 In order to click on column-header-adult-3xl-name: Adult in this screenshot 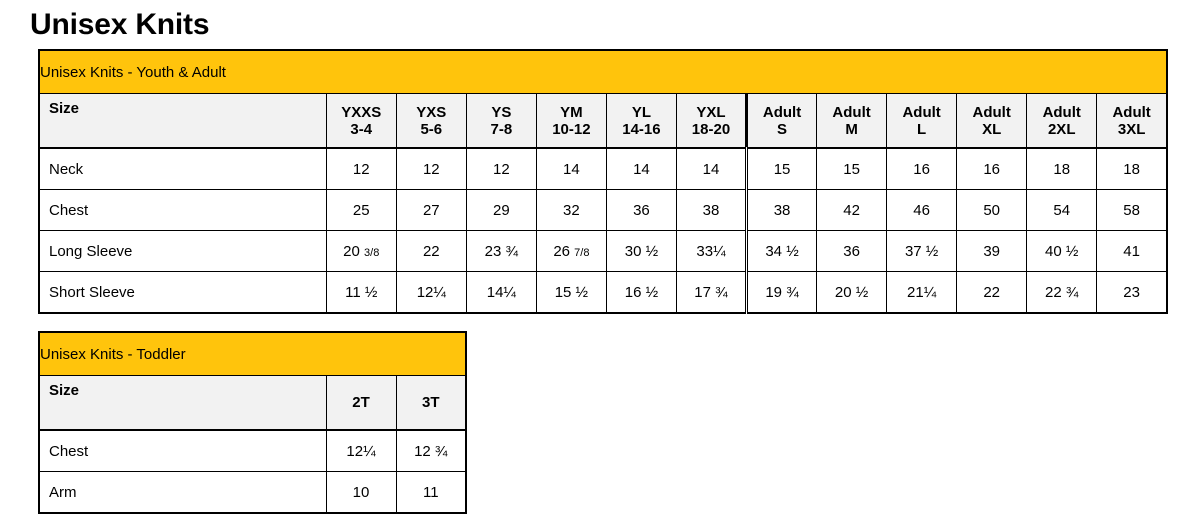, I will do `click(1131, 112)`.